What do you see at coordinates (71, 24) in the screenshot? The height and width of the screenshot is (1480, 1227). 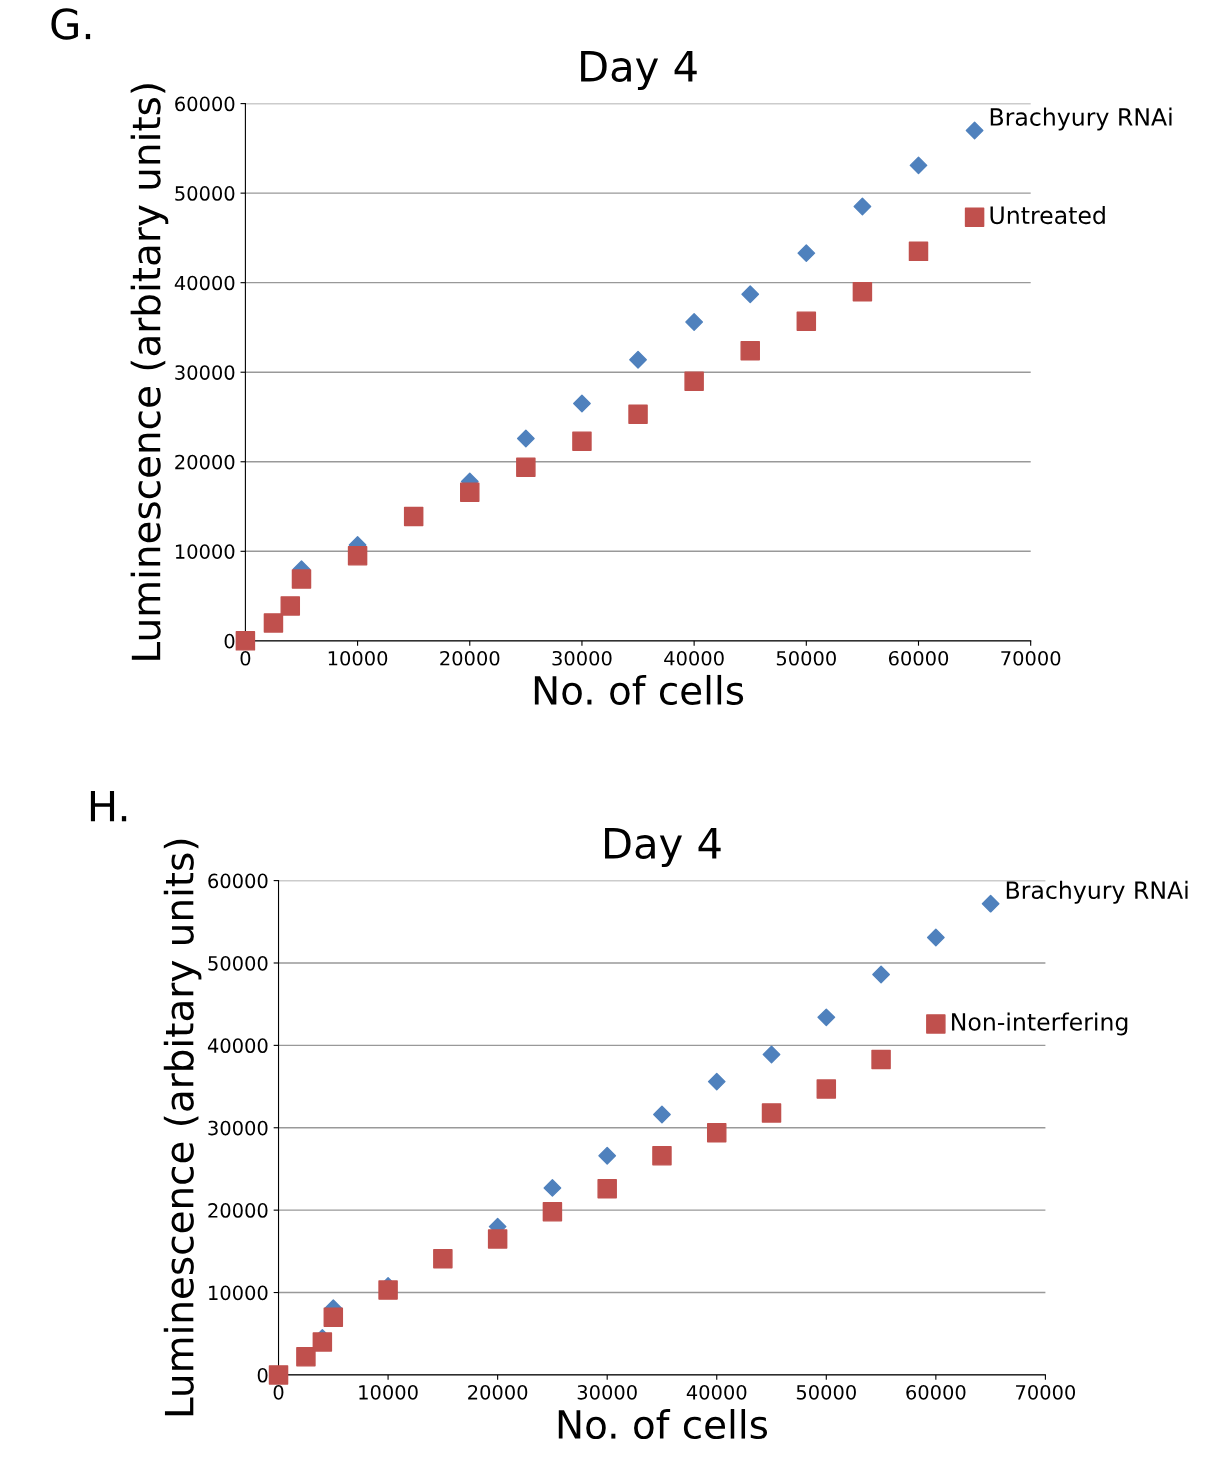 I see `text: G.` at bounding box center [71, 24].